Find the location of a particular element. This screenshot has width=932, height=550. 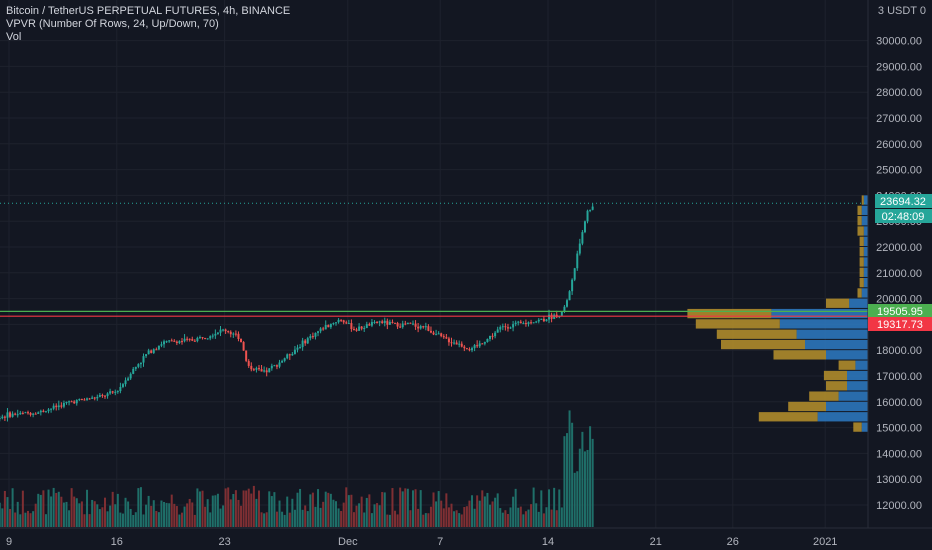

vpvr-indicator-label: VPVR (Number Of Rows, 24, Up/Down, 70) is located at coordinates (112, 24).